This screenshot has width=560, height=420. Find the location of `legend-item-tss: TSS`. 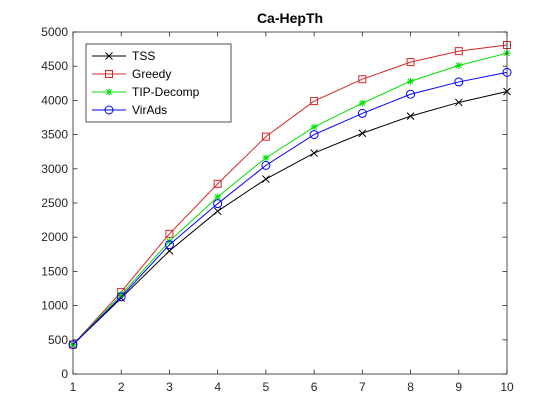

legend-item-tss: TSS is located at coordinates (123, 56).